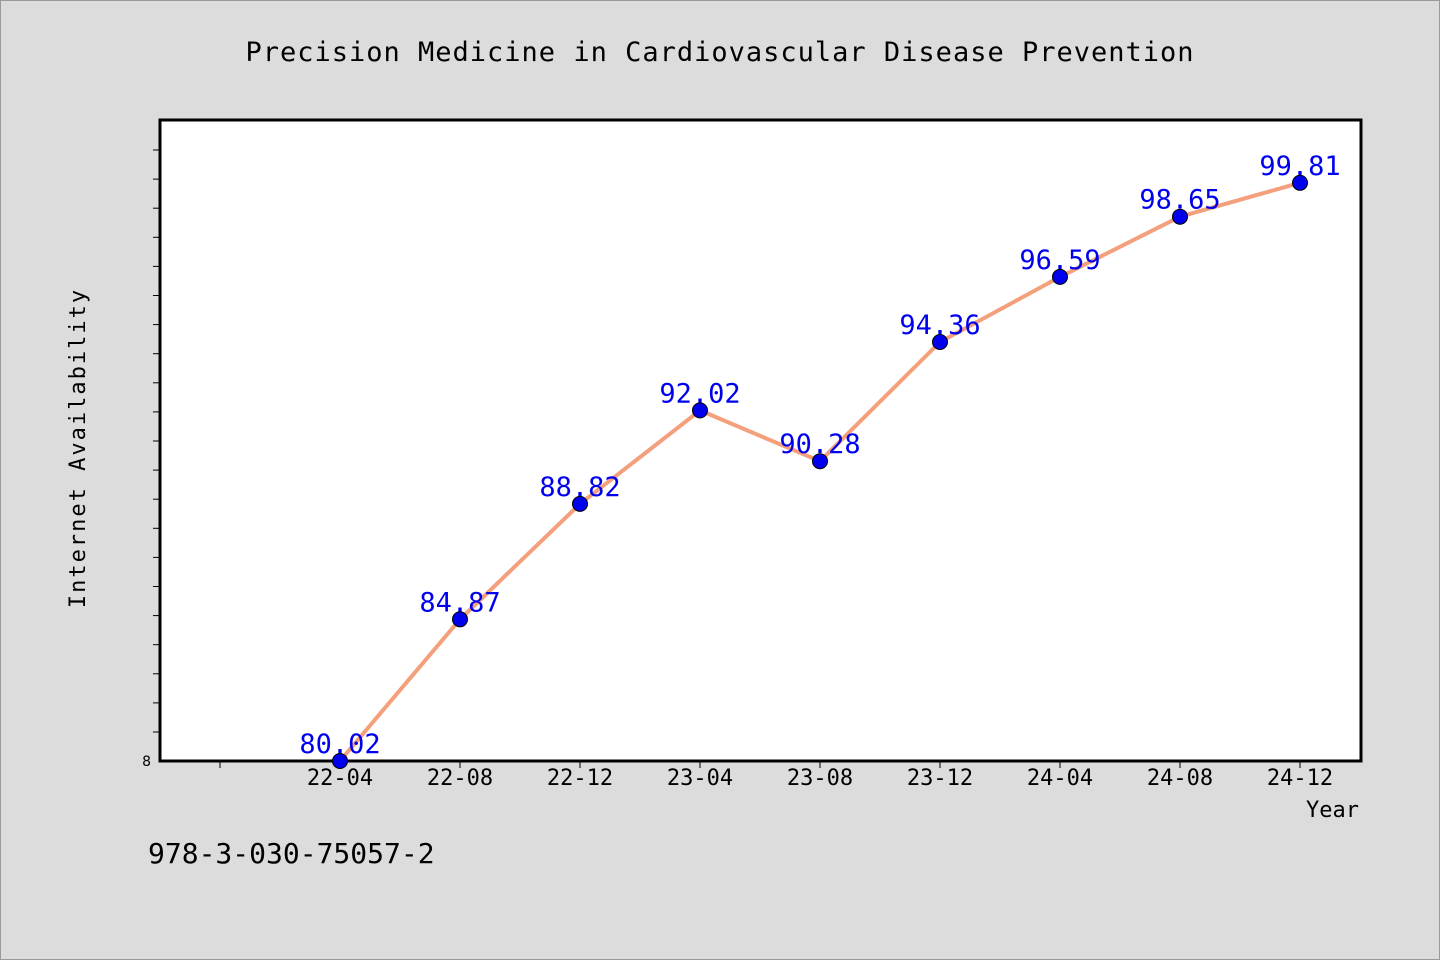  Describe the element at coordinates (460, 778) in the screenshot. I see `x-tick-label: 22-08` at that location.